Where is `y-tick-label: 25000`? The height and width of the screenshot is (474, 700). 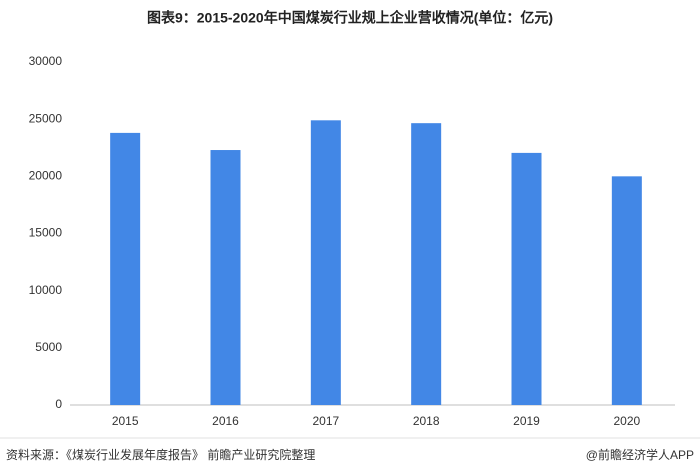 y-tick-label: 25000 is located at coordinates (46, 118).